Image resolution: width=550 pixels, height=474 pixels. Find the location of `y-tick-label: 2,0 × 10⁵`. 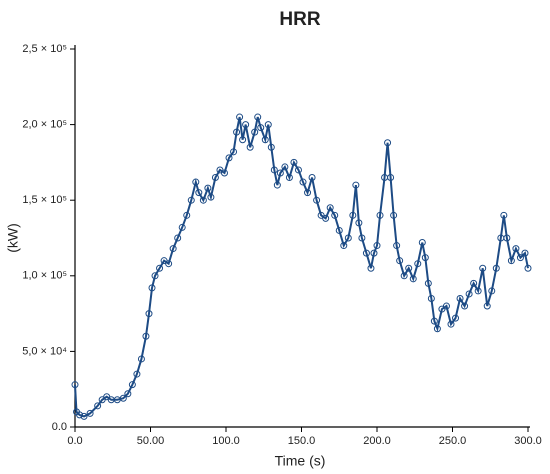

y-tick-label: 2,0 × 10⁵ is located at coordinates (44, 125).